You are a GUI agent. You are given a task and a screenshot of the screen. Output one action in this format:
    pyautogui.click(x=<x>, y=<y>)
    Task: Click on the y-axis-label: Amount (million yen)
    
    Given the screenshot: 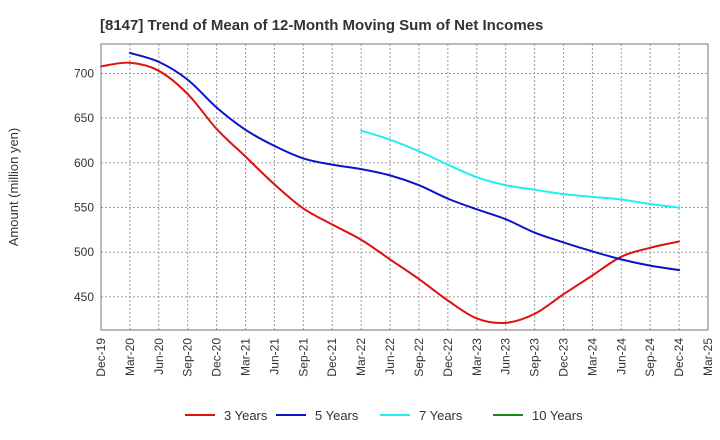 What is the action you would take?
    pyautogui.click(x=13, y=187)
    